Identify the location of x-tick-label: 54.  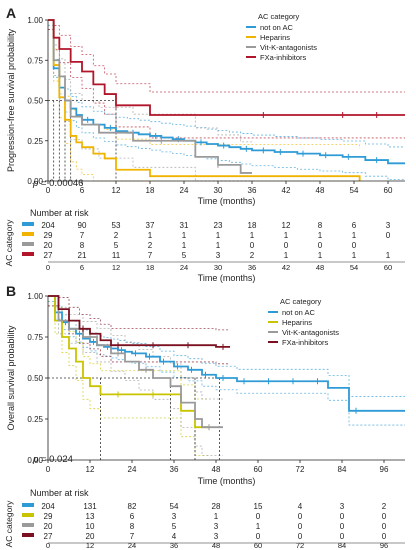
(354, 190).